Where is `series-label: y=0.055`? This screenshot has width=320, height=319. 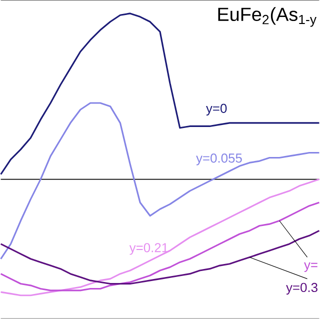 series-label: y=0.055 is located at coordinates (219, 160).